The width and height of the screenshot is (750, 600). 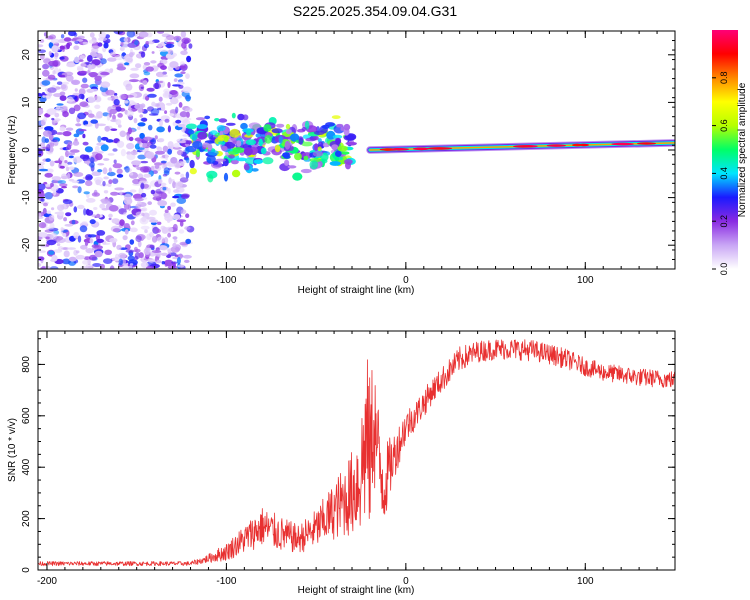 I want to click on snr-x-tick-label: -100, so click(x=226, y=581).